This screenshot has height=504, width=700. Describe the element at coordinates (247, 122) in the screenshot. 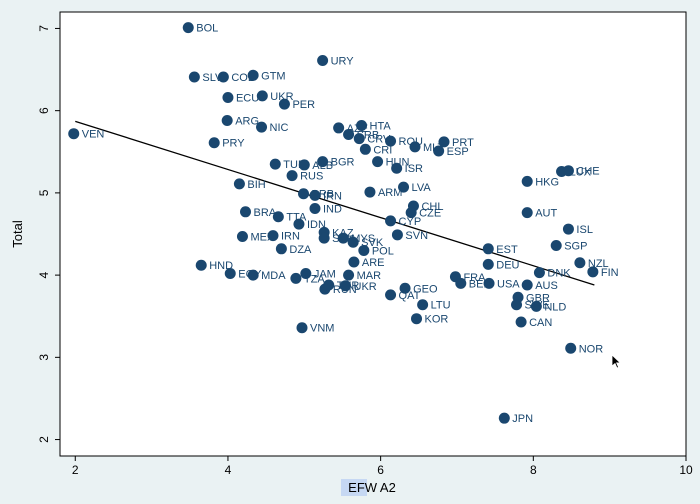

I see `data-point-label: ARG` at that location.